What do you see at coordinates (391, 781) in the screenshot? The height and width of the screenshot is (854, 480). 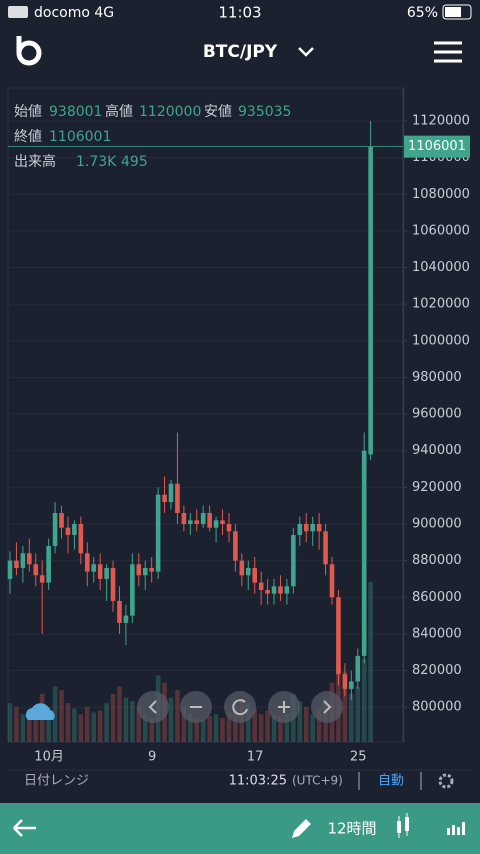 I see `auto-scale: 自動` at bounding box center [391, 781].